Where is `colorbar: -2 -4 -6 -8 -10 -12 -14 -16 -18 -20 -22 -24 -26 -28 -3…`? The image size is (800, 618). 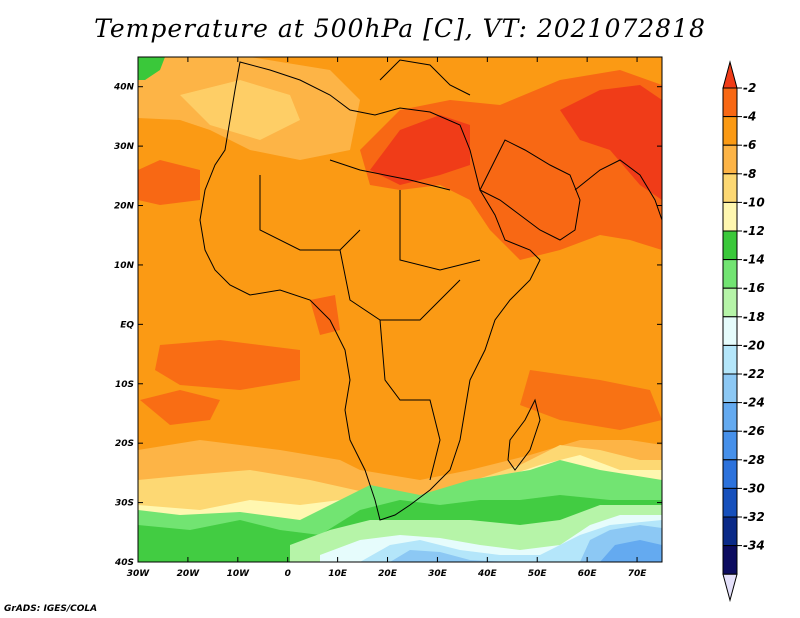
colorbar: -2 -4 -6 -8 -10 -12 -14 -16 -18 -20 -22 -24 -26 -28 -3… is located at coordinates (743, 331).